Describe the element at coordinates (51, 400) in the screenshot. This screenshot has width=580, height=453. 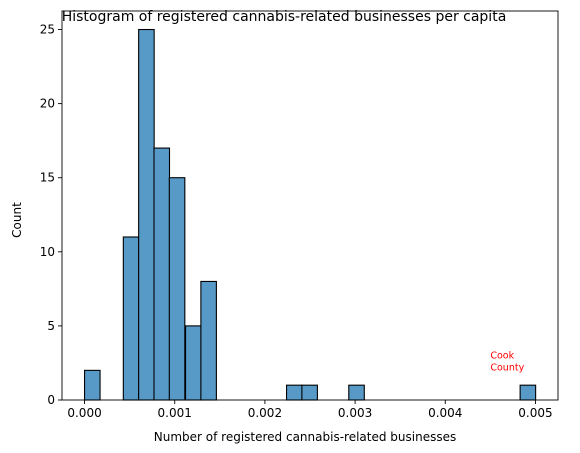
I see `y-tick-label-0: 0` at that location.